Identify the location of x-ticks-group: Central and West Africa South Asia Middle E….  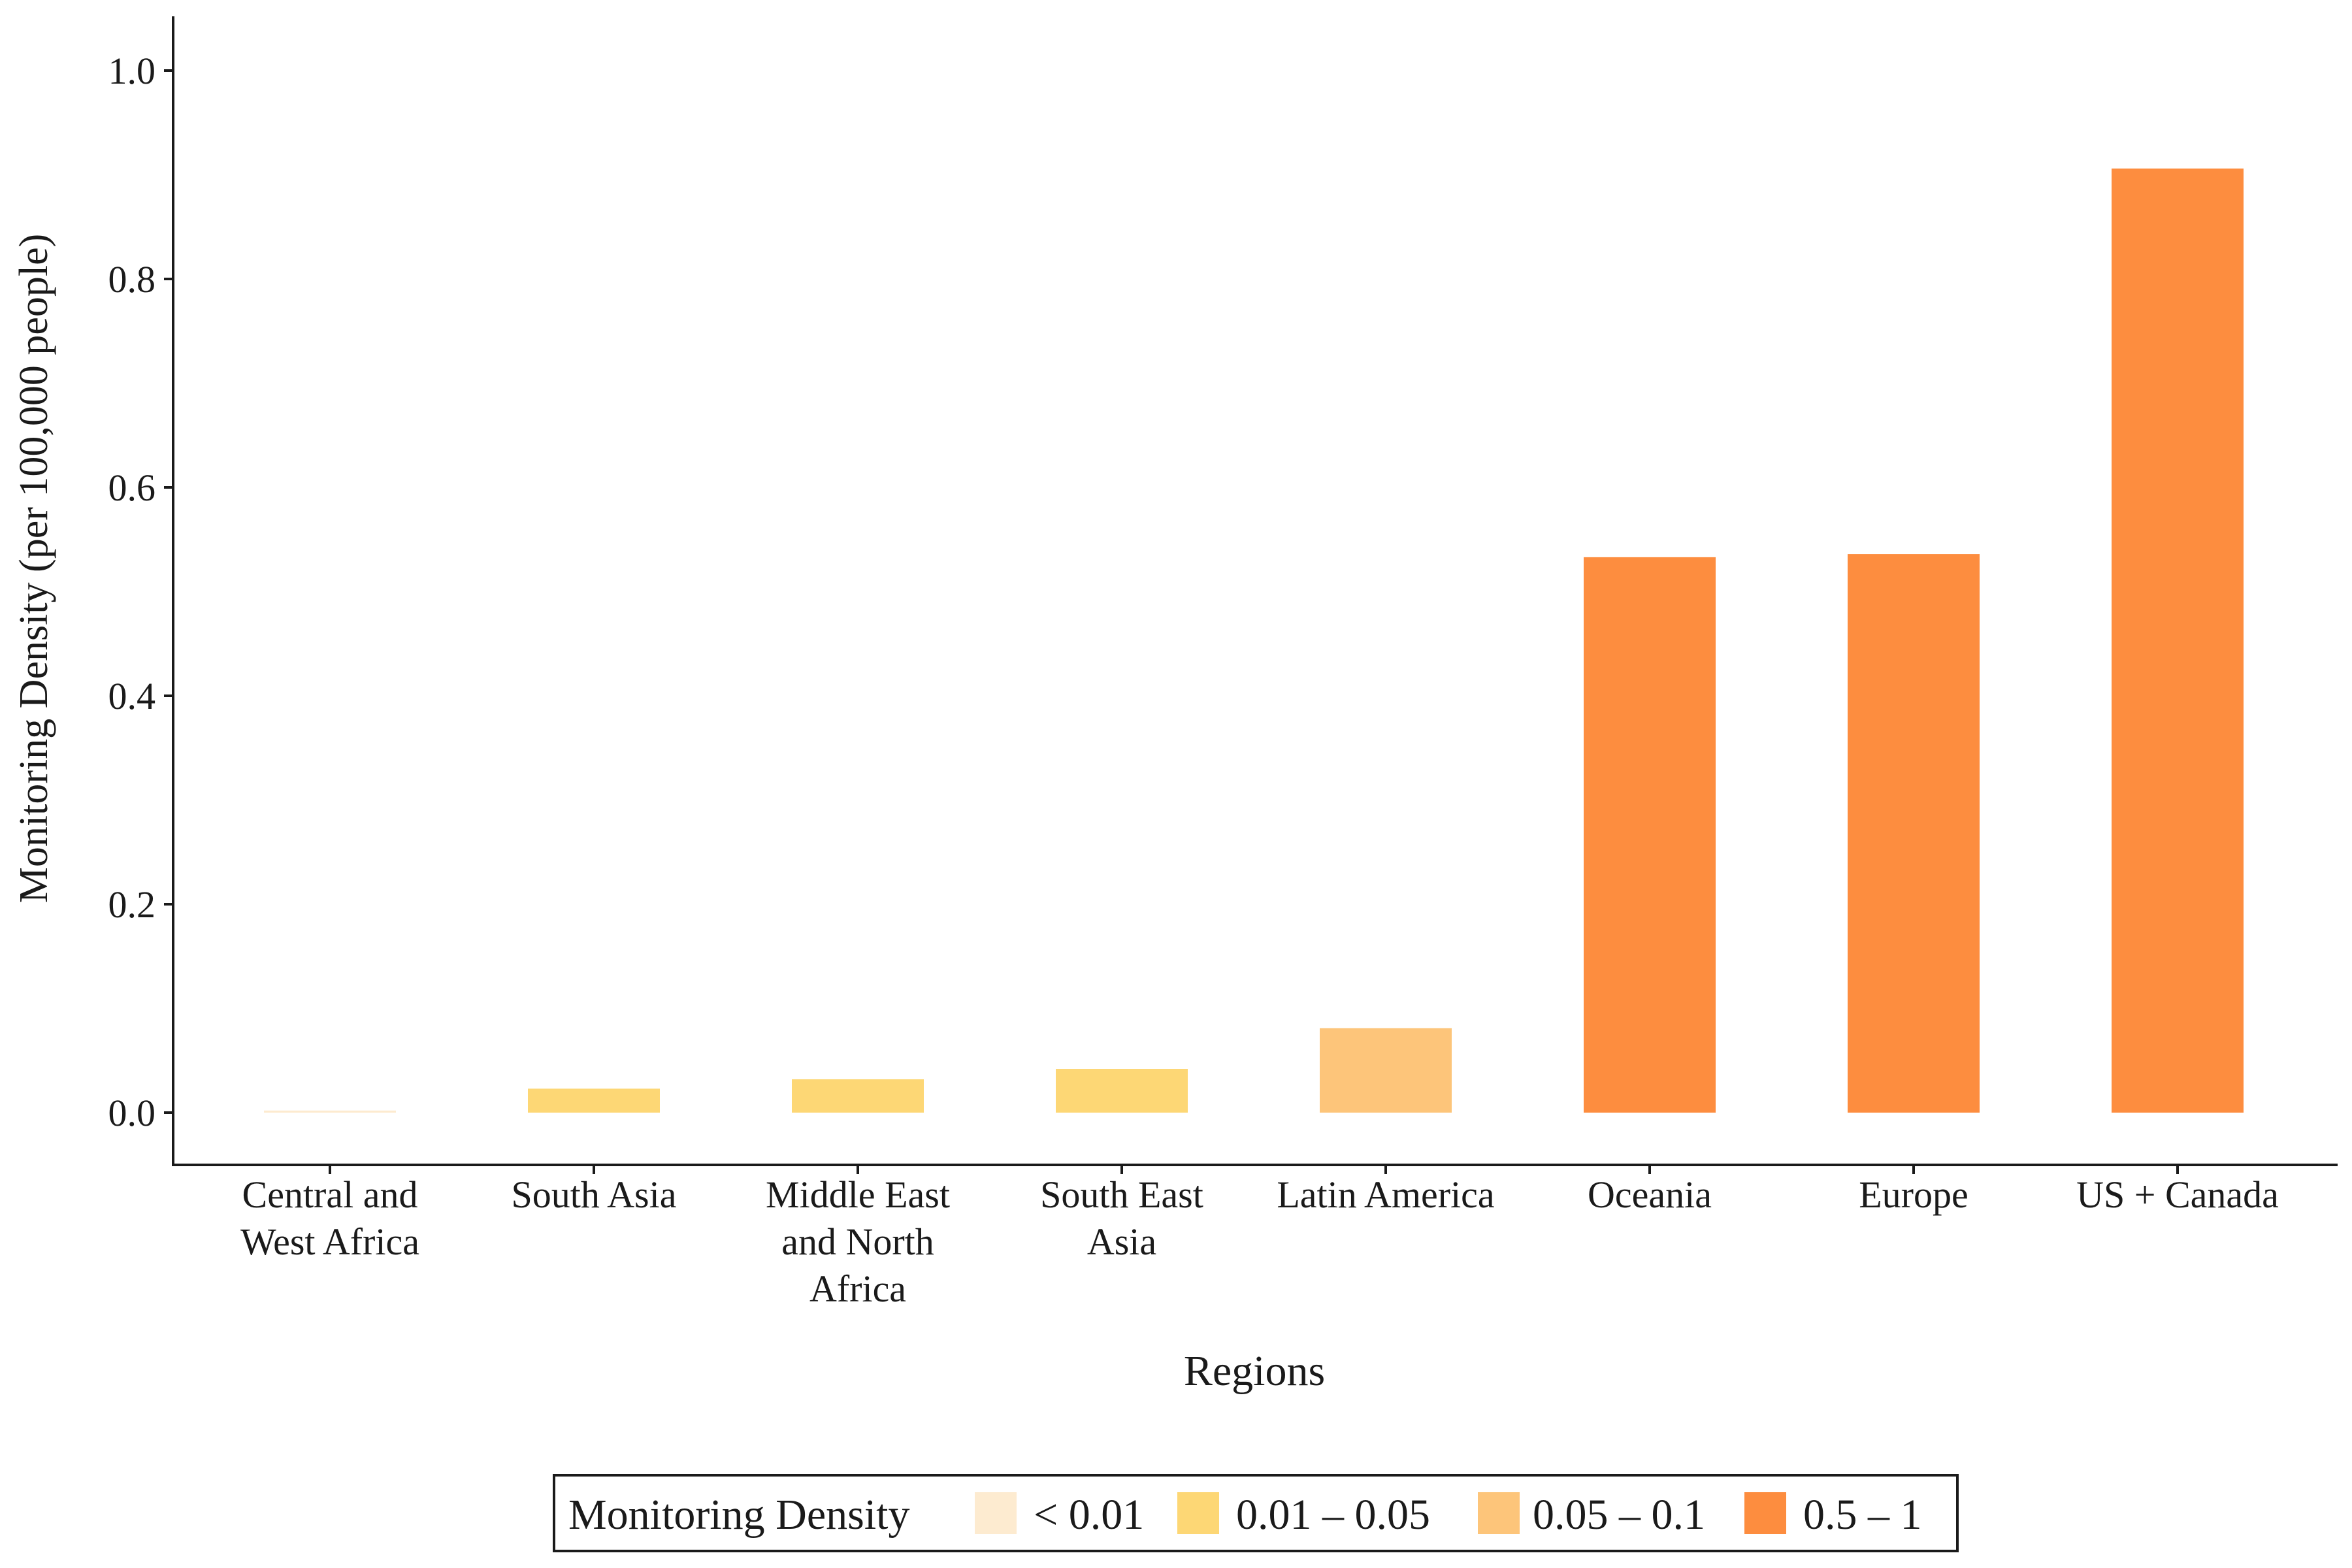
(1259, 1237).